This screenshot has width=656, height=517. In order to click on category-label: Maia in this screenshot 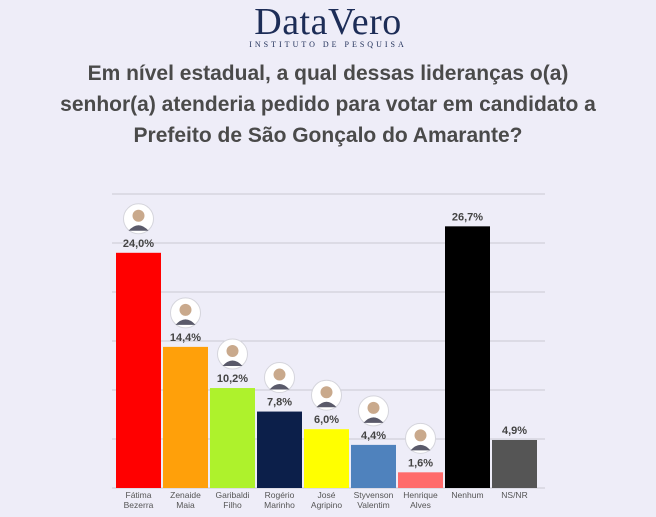, I will do `click(185, 505)`.